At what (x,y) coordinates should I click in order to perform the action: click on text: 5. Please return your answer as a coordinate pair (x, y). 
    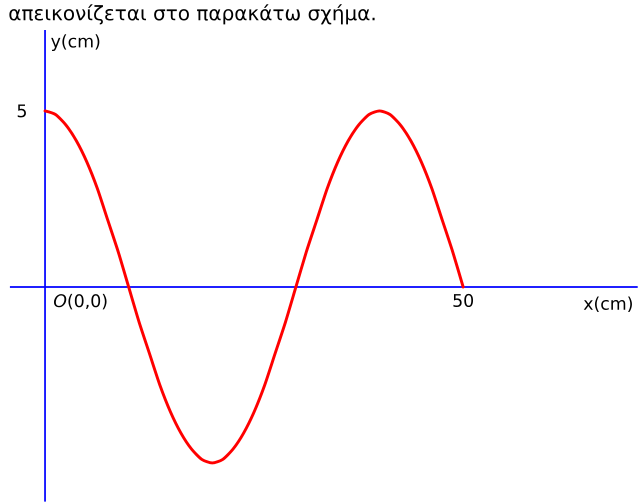
    Looking at the image, I should click on (22, 111).